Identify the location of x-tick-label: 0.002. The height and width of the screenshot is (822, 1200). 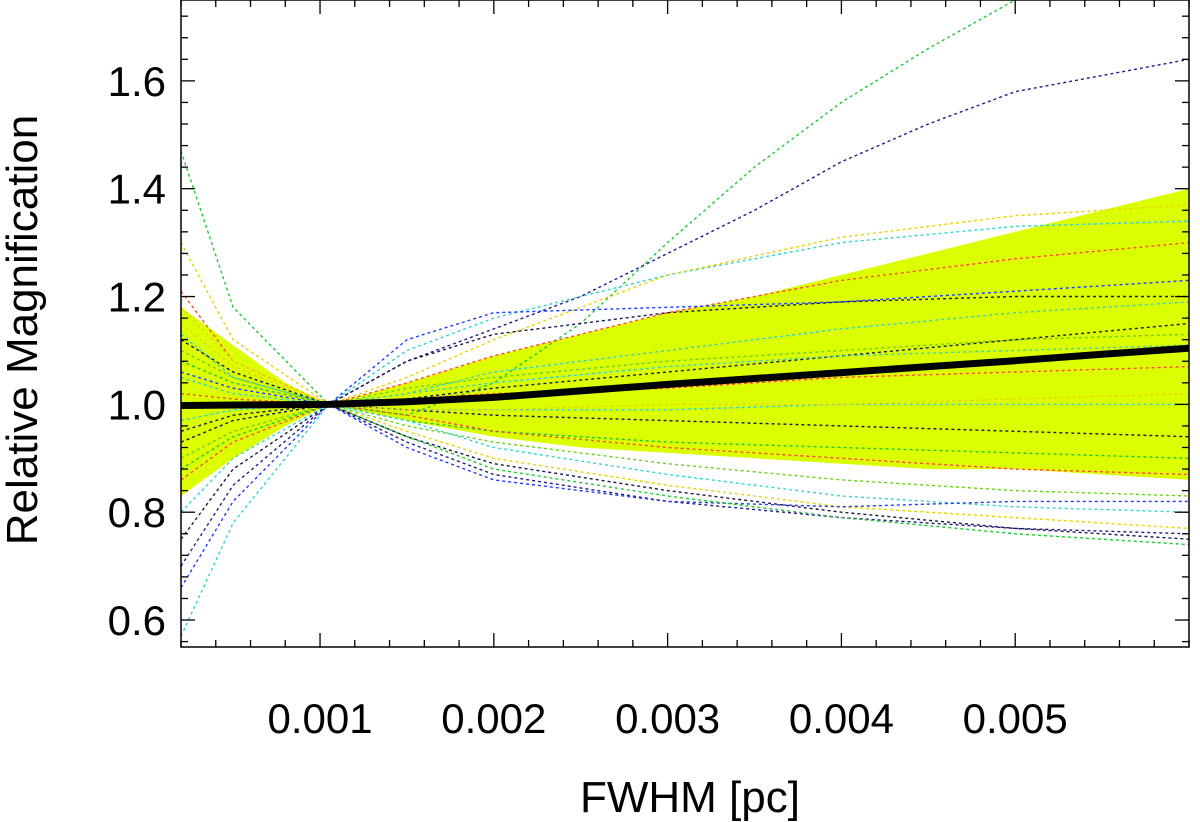
(493, 718).